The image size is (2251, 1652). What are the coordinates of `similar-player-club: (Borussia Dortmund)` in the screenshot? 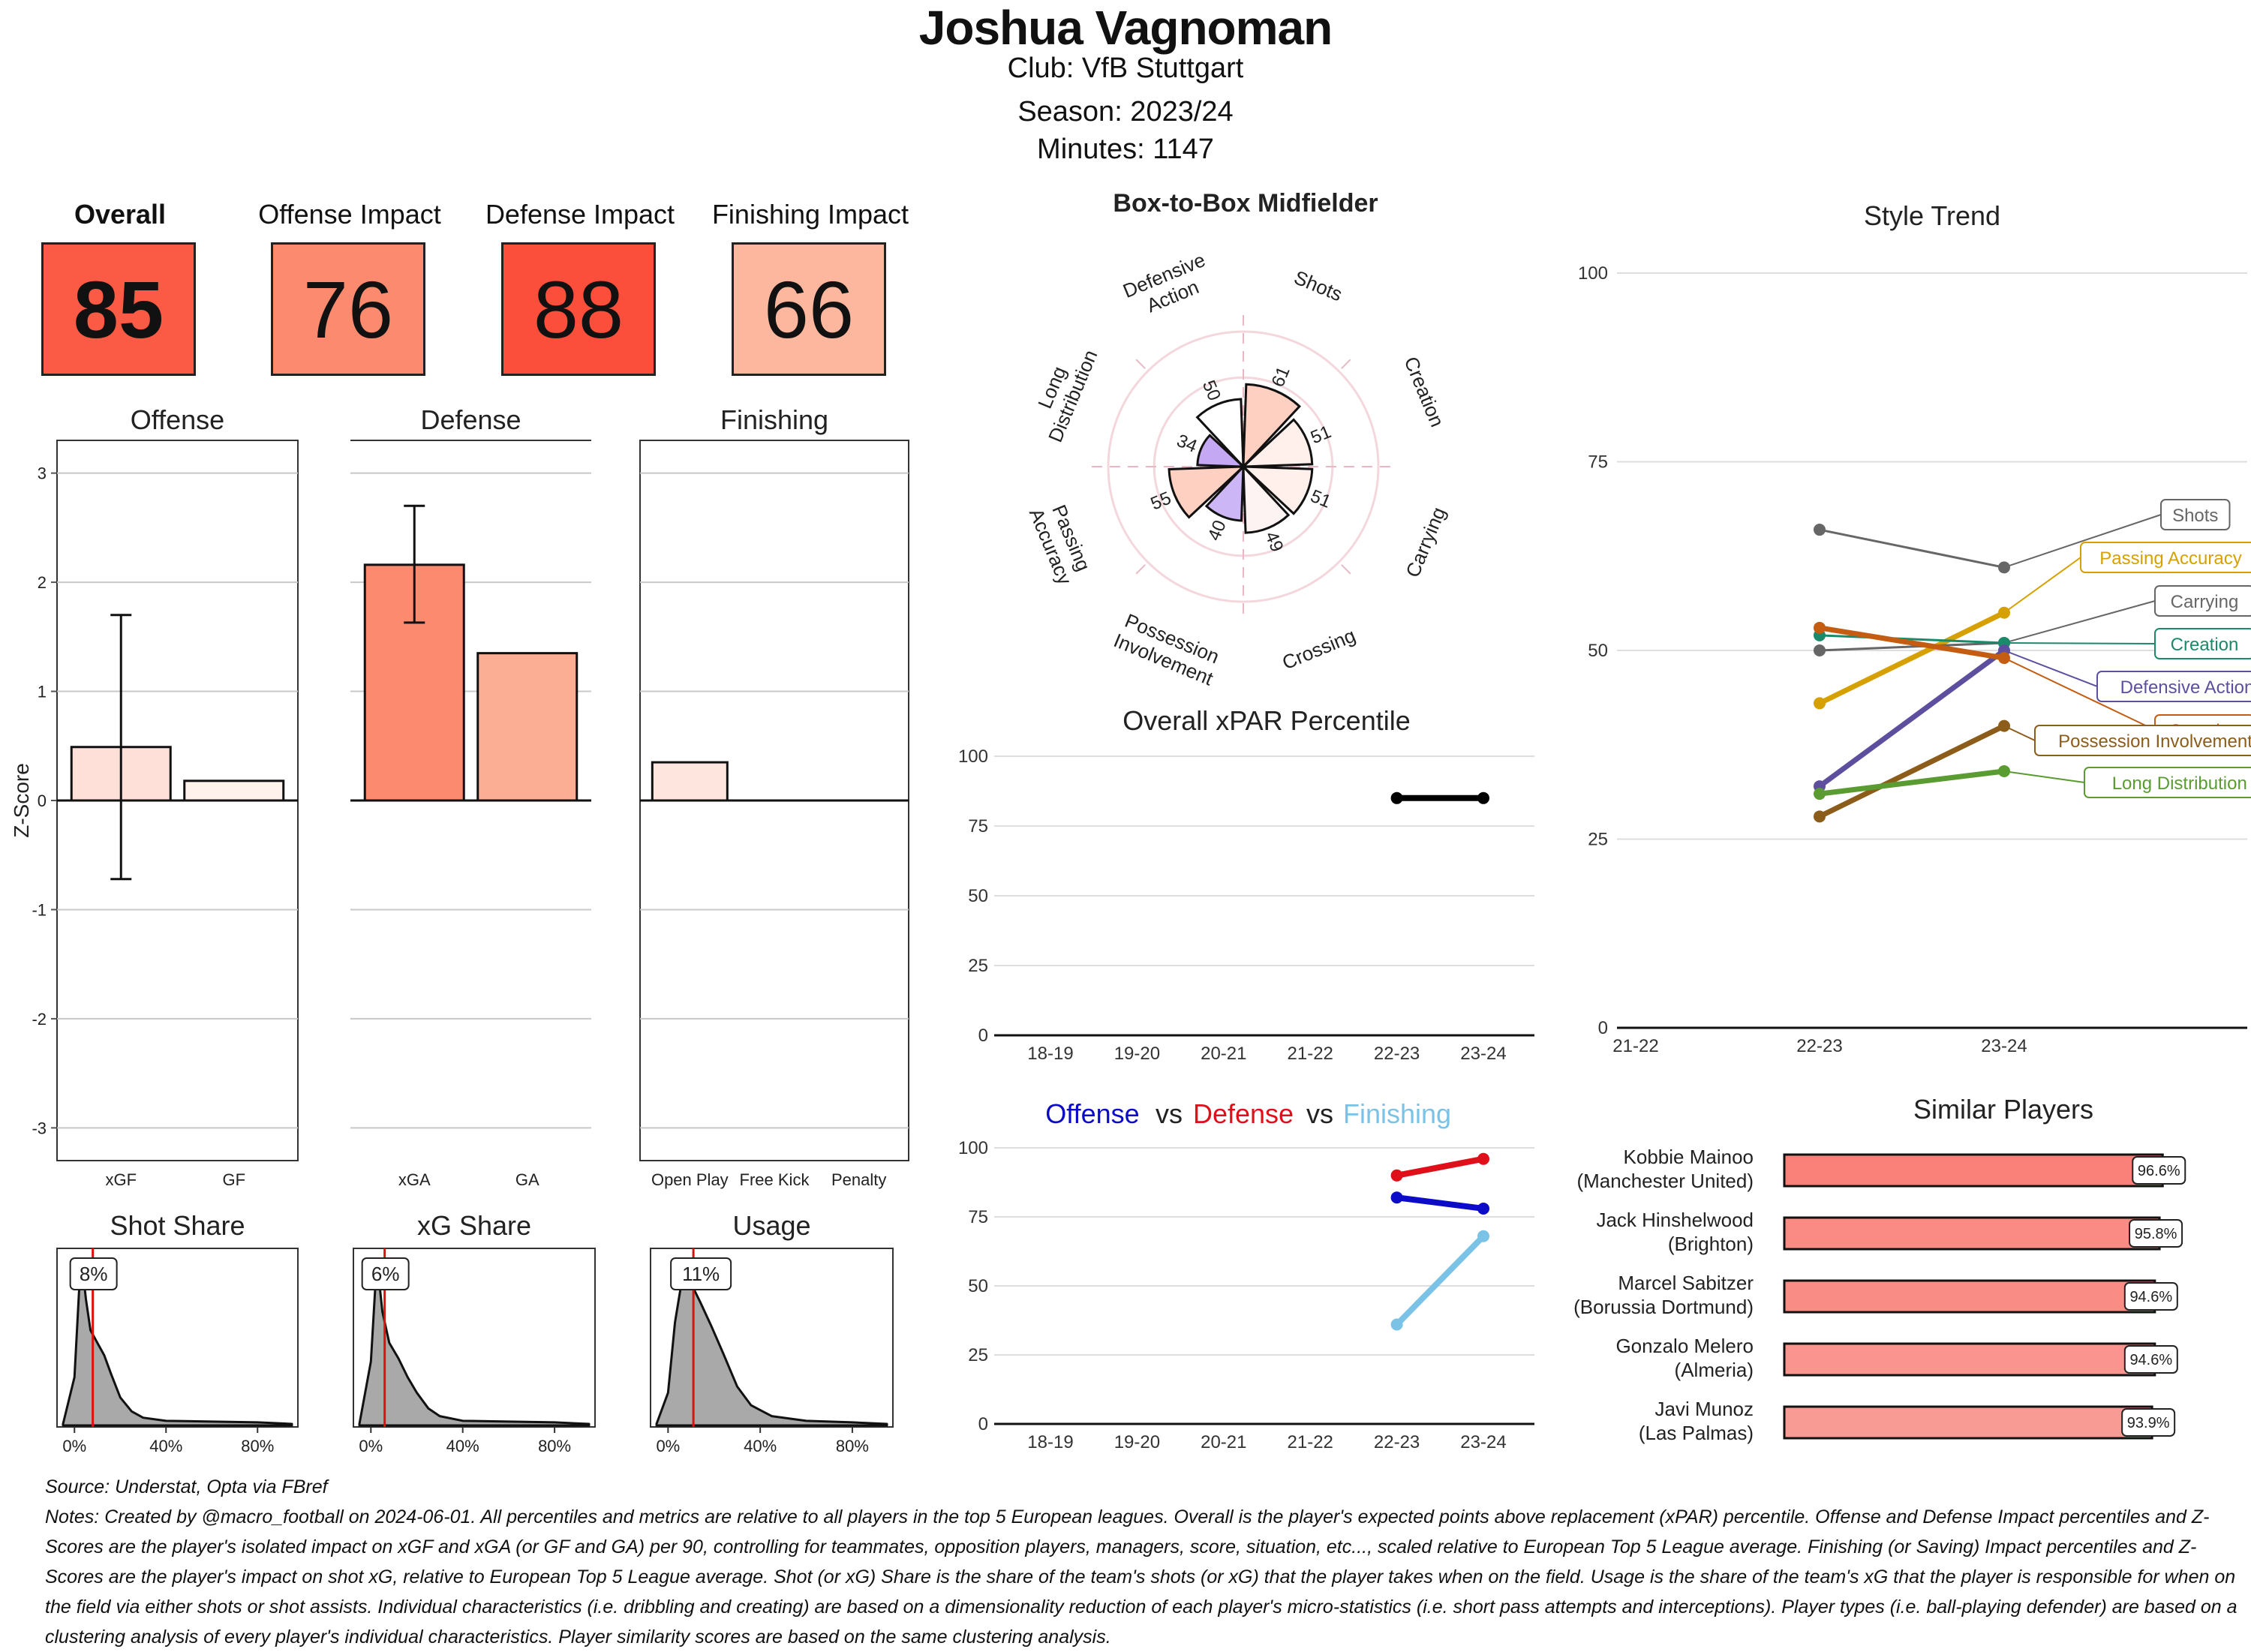 It's located at (1663, 1307).